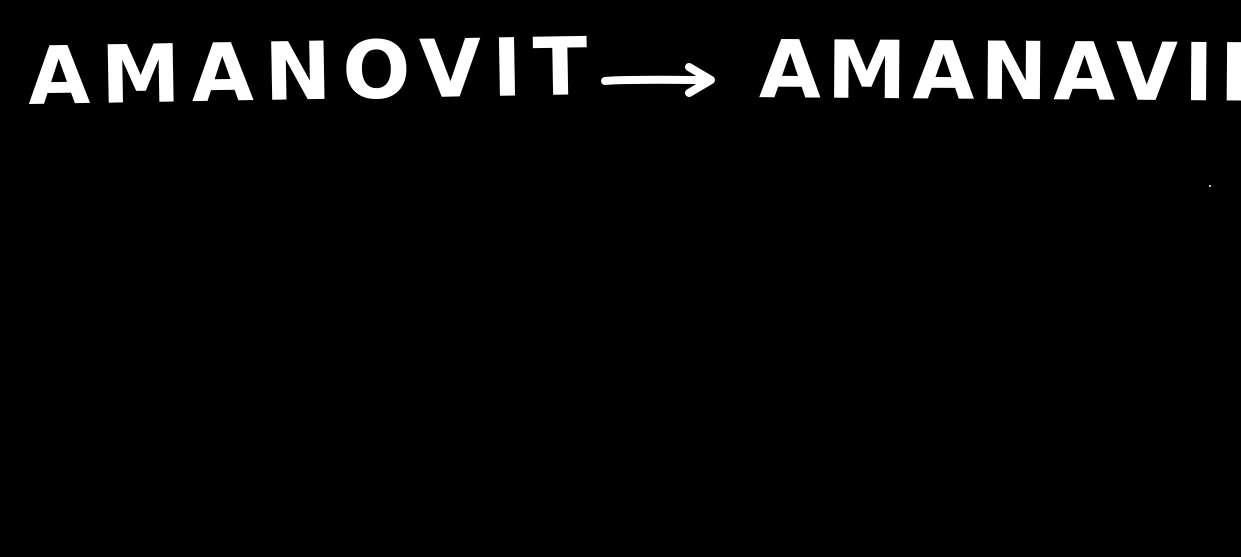 The image size is (1241, 557). I want to click on target-word: AMANAVIR, so click(999, 71).